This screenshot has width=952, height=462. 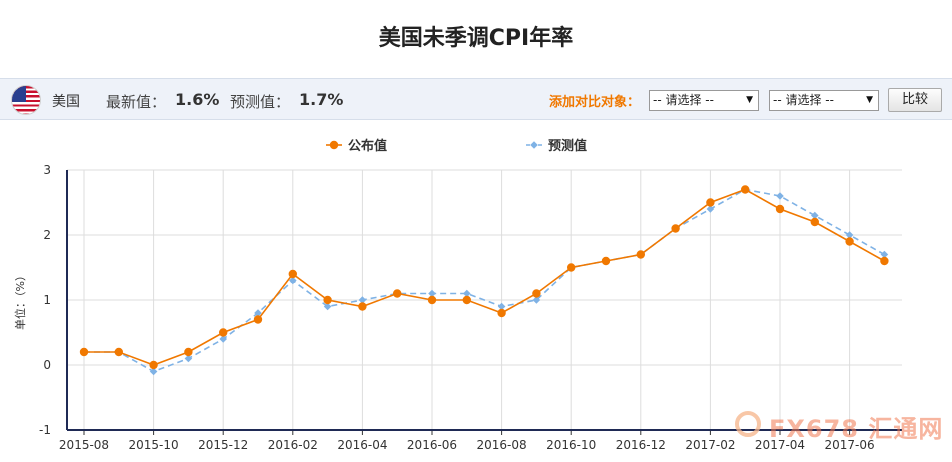 What do you see at coordinates (641, 445) in the screenshot?
I see `x-tick-label: 2016-12` at bounding box center [641, 445].